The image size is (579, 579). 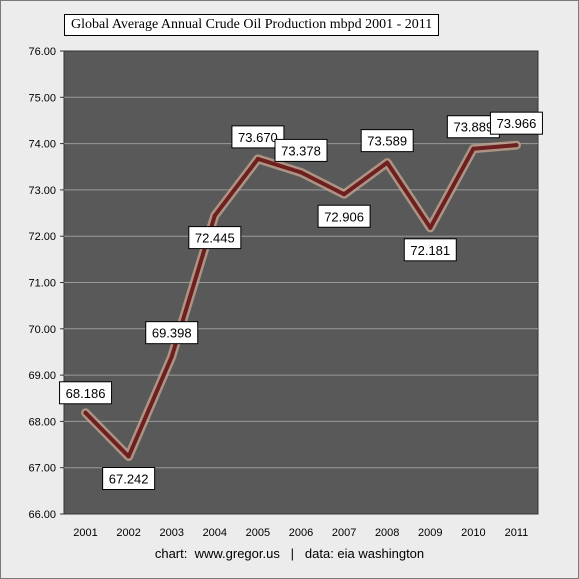 I want to click on x-tick-label: 2009, so click(x=430, y=533).